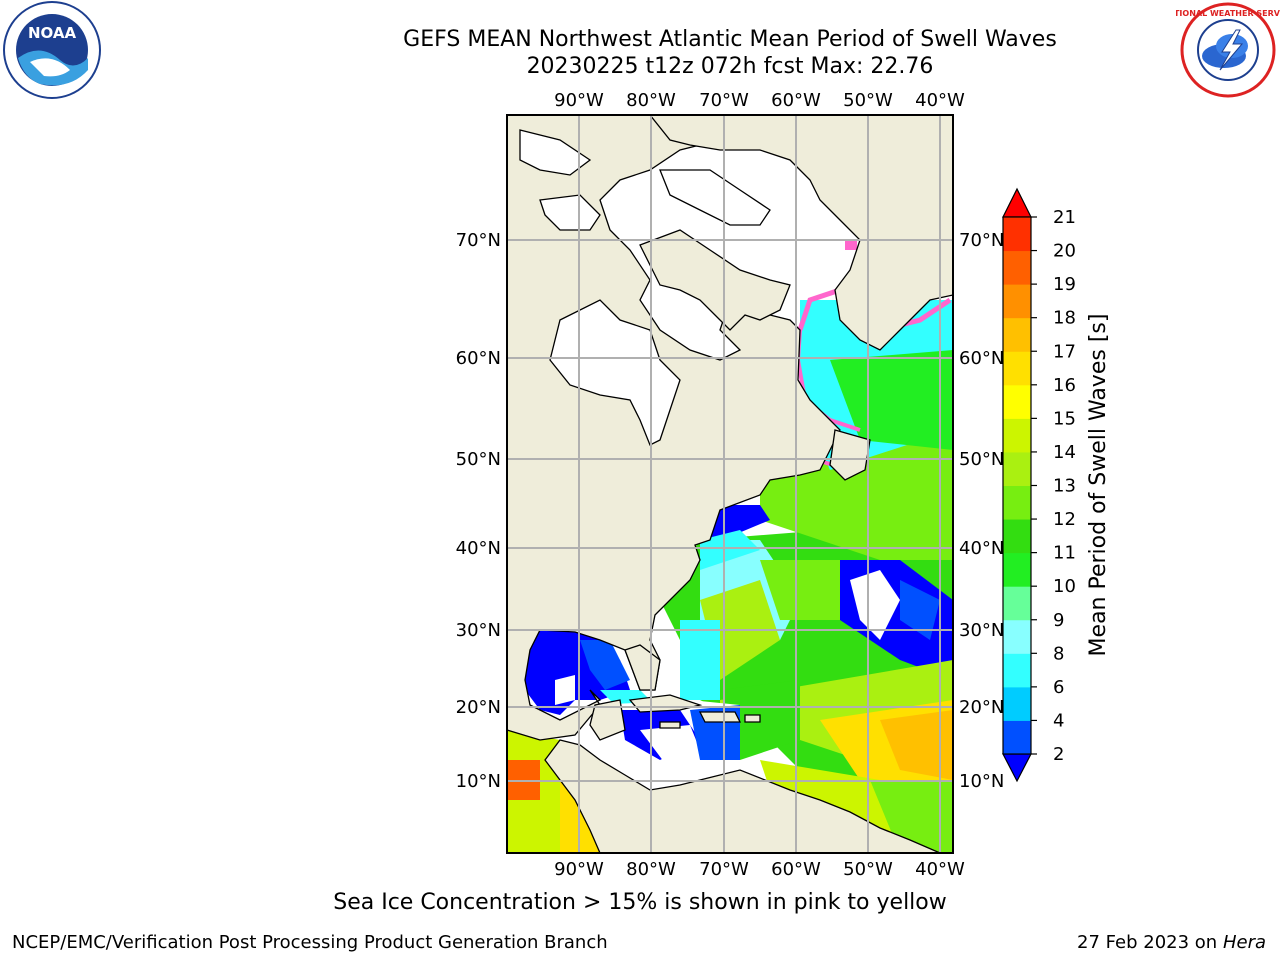 This screenshot has width=1280, height=960. What do you see at coordinates (868, 869) in the screenshot?
I see `lon-tick-bottom: 50°W` at bounding box center [868, 869].